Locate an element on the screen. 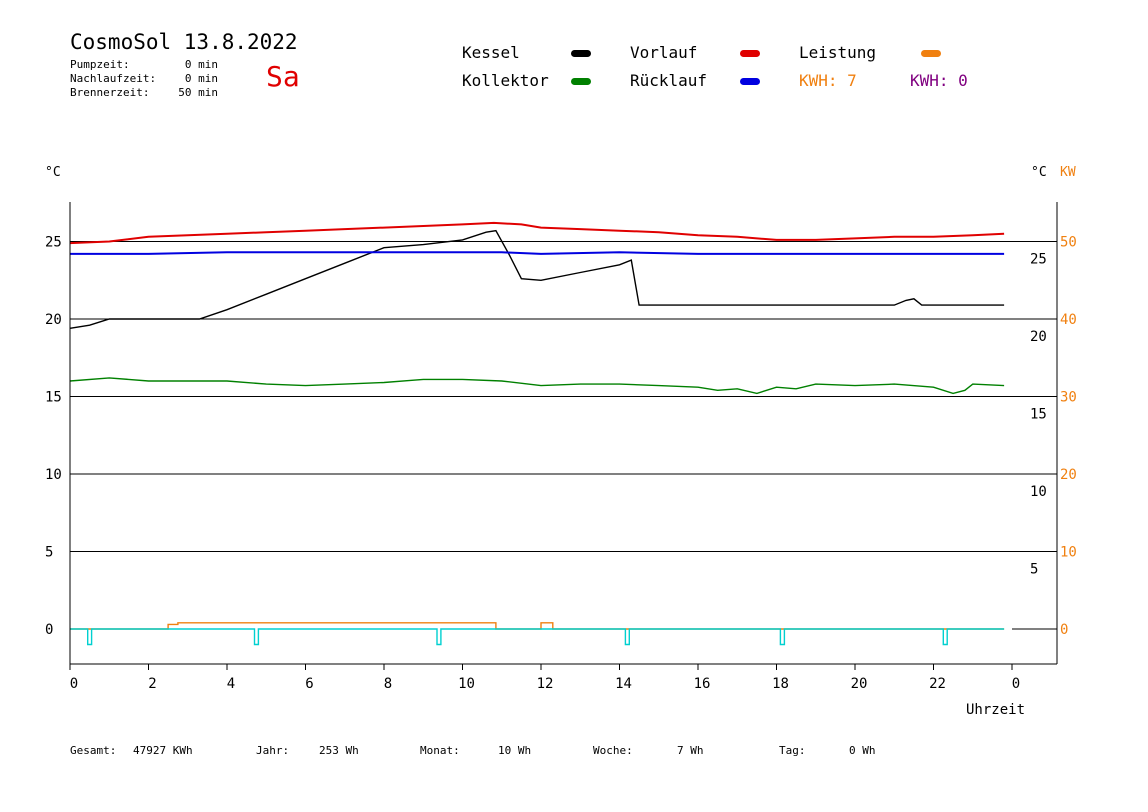 The image size is (1148, 812). x-tick-label: 8 is located at coordinates (388, 684).